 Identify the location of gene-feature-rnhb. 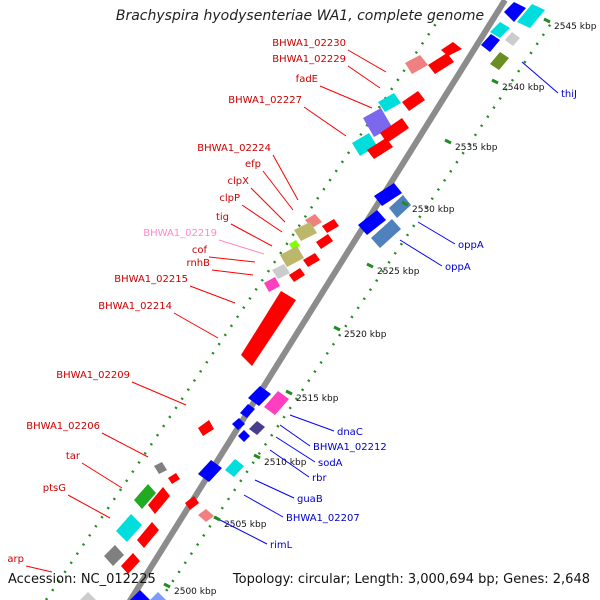
(281, 271).